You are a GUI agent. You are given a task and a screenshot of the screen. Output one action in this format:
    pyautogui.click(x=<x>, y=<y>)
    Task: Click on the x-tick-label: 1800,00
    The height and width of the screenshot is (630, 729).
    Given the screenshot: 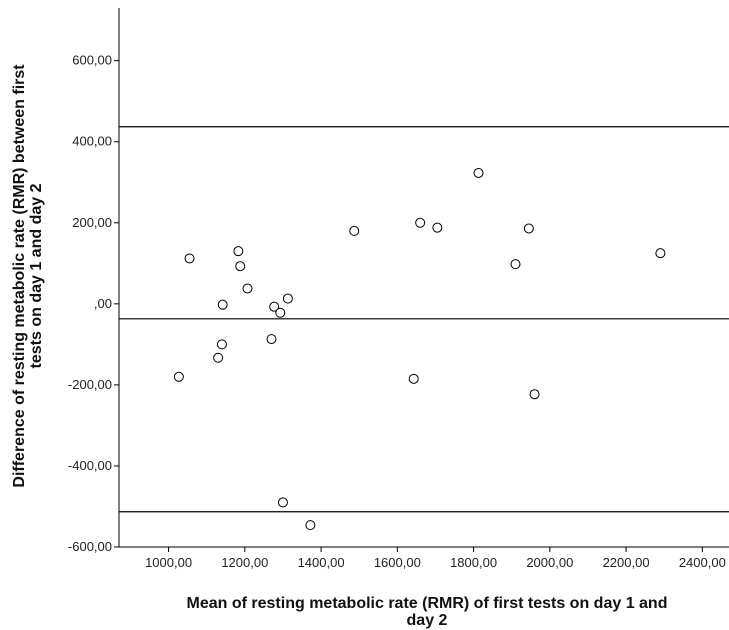 What is the action you would take?
    pyautogui.click(x=473, y=562)
    